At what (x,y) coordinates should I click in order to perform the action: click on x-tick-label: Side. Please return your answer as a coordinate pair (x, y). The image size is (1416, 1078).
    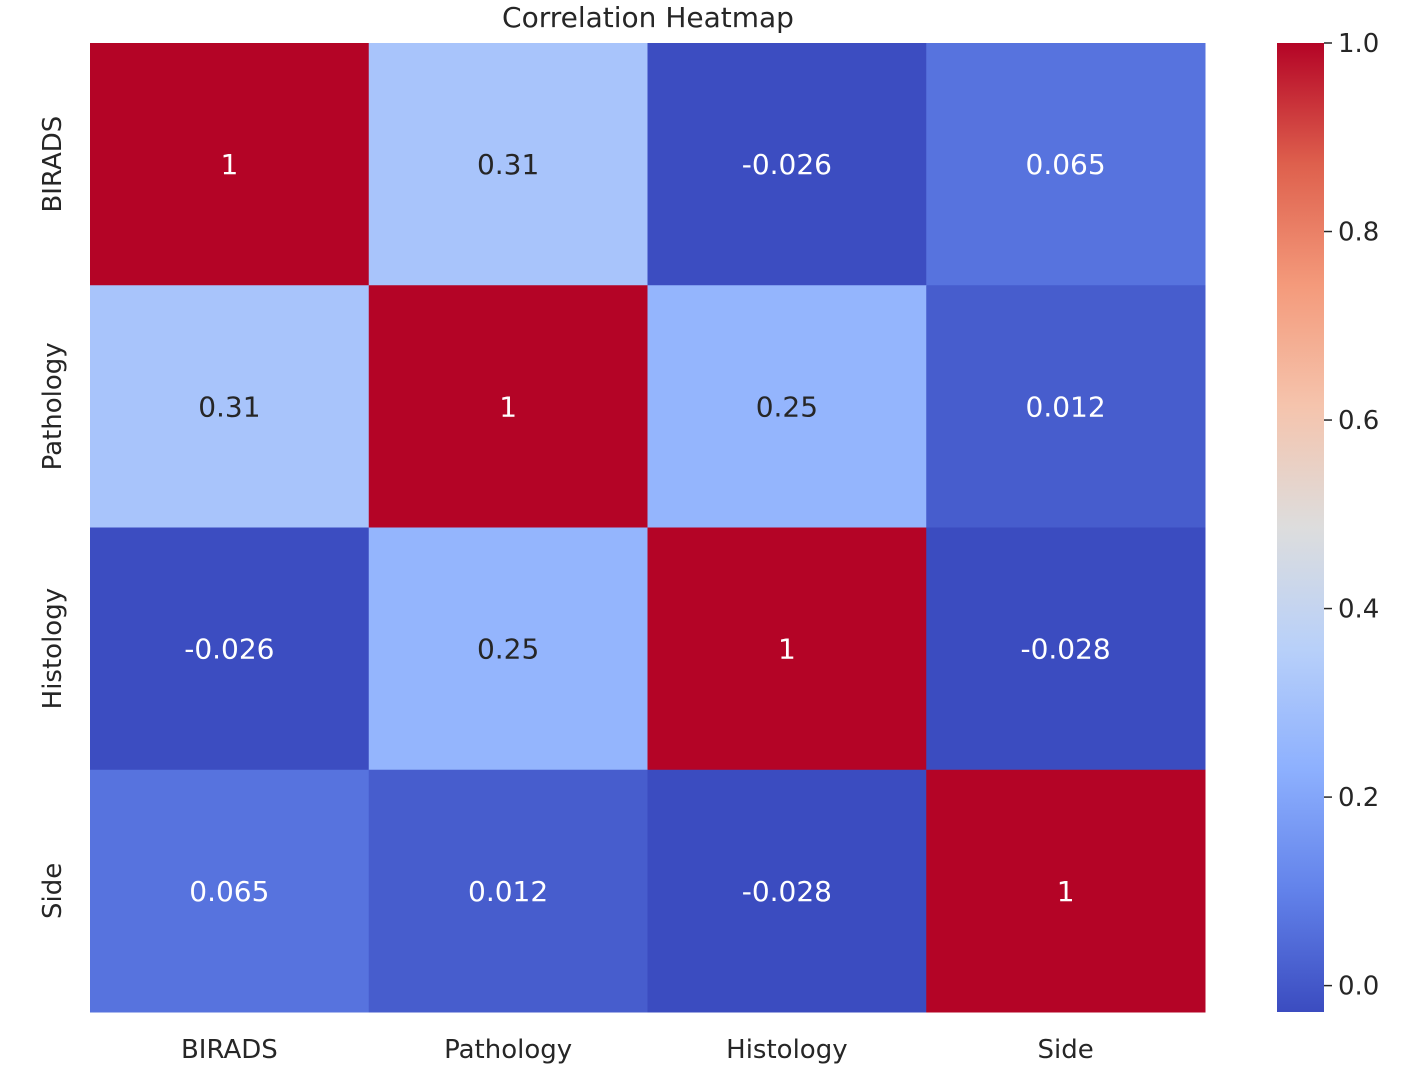
    Looking at the image, I should click on (1066, 1050).